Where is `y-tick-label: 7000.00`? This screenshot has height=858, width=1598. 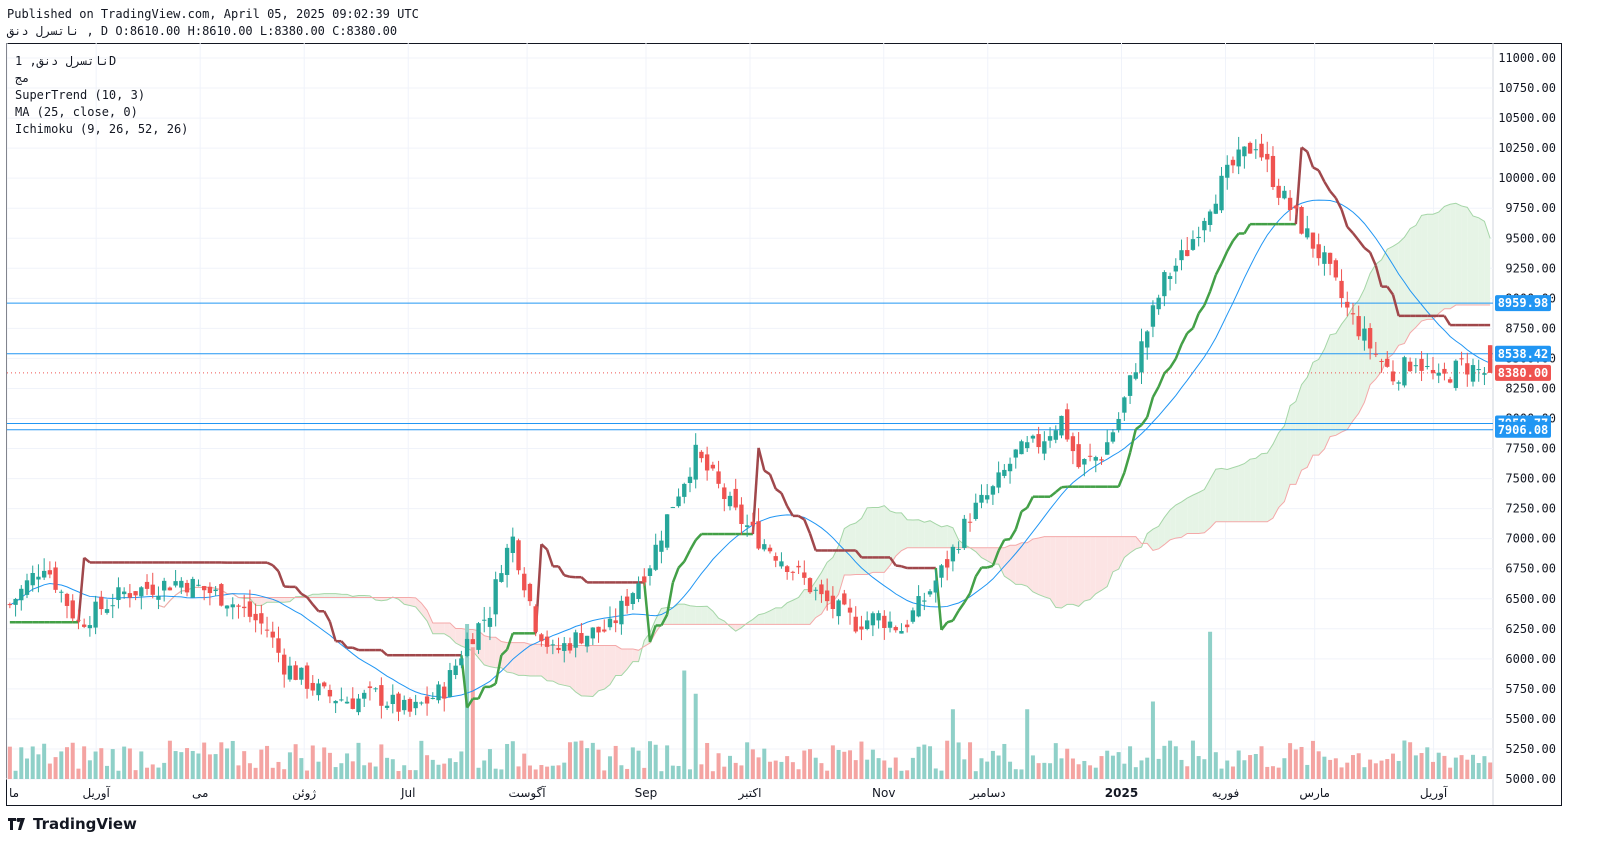 y-tick-label: 7000.00 is located at coordinates (1530, 539).